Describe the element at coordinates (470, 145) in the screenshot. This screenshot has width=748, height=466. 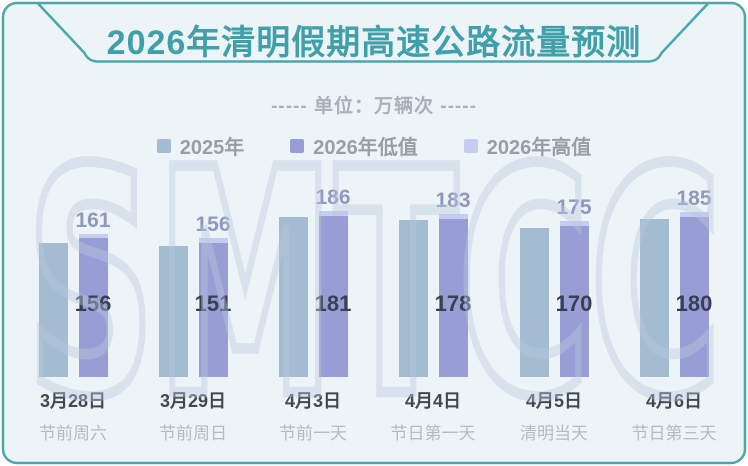
I see `legend-swatch-2026-high` at that location.